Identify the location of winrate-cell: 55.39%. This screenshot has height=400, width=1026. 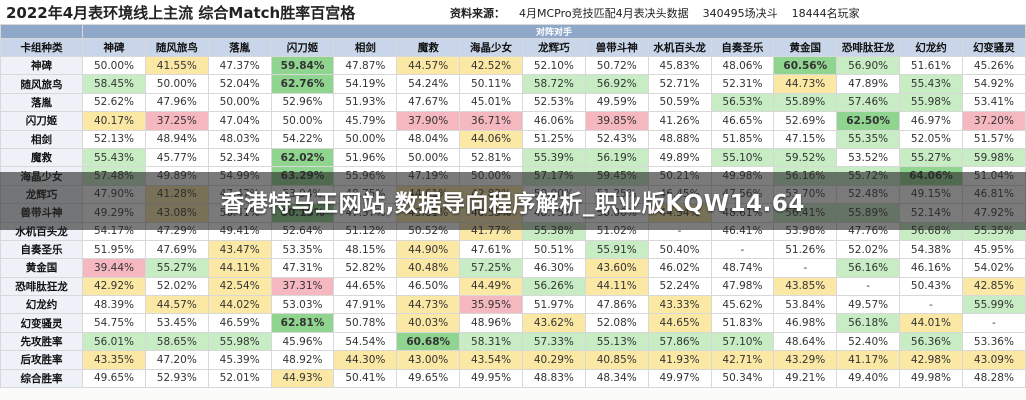
(553, 157).